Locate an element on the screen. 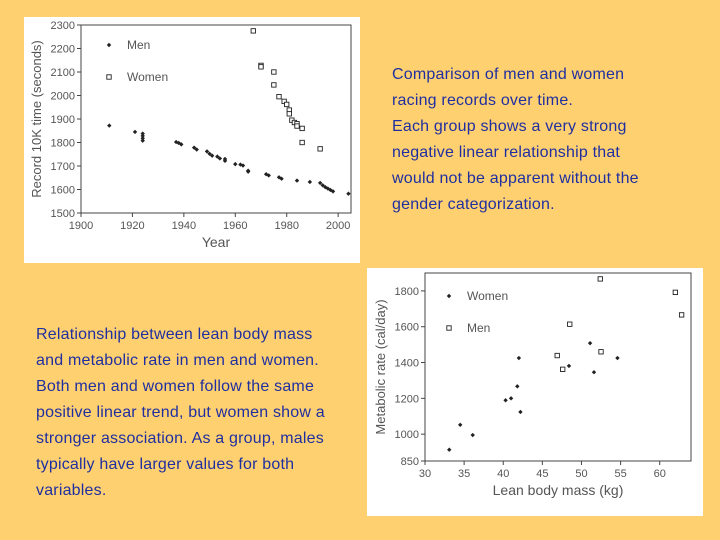  y-tick-label: 1900 is located at coordinates (63, 120).